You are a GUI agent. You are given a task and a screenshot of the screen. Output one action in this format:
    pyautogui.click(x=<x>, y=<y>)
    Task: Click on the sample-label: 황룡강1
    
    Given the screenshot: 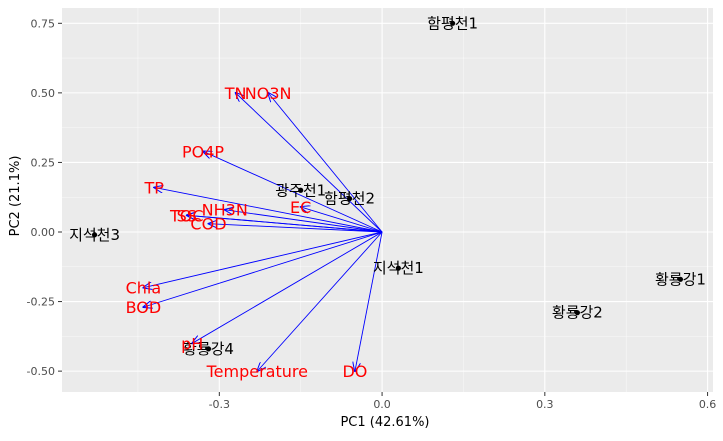 What is the action you would take?
    pyautogui.click(x=680, y=279)
    